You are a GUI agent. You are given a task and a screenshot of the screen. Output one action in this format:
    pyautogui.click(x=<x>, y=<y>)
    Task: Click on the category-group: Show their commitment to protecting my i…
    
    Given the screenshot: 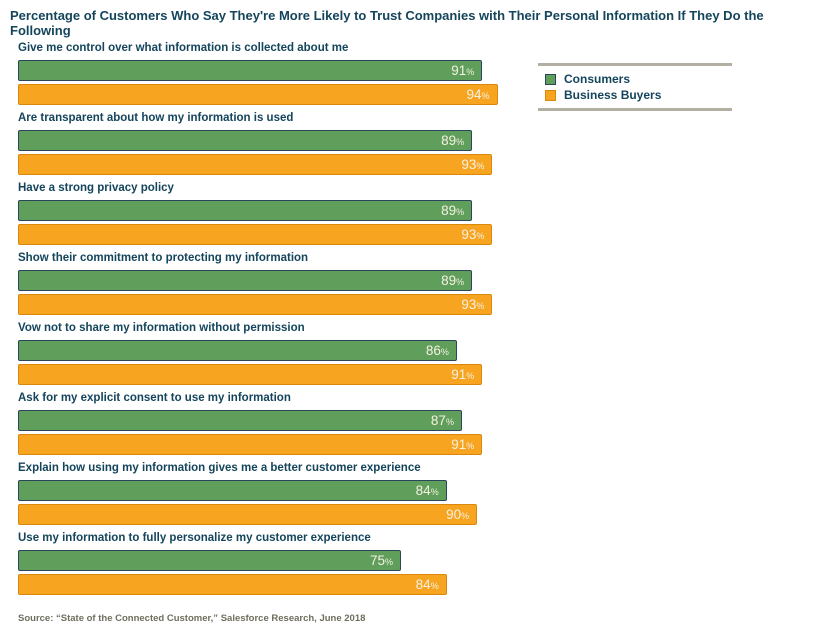 What is the action you would take?
    pyautogui.click(x=258, y=283)
    